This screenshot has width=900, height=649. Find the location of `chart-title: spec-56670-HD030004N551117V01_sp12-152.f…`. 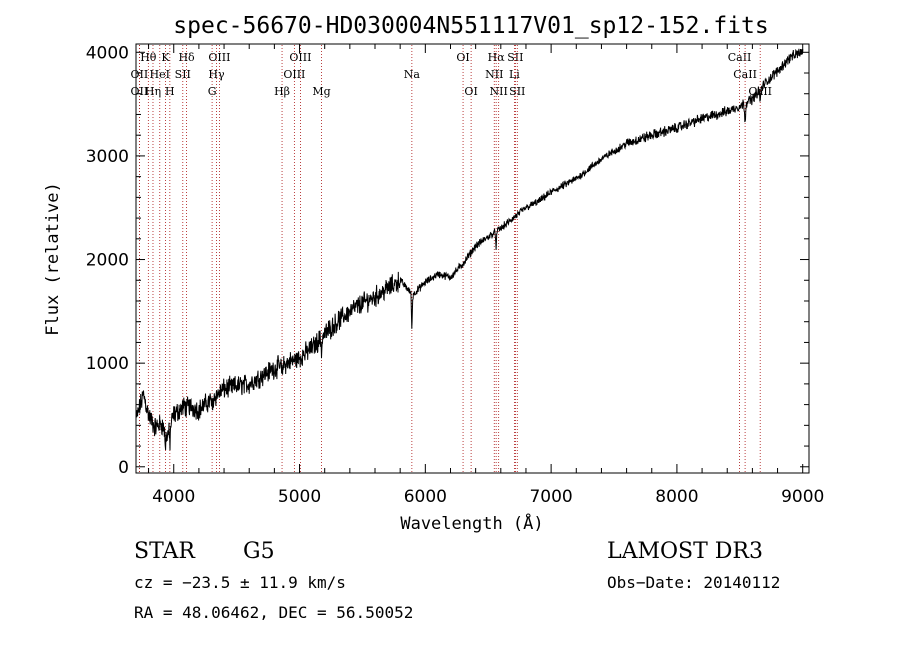

chart-title: spec-56670-HD030004N551117V01_sp12-152.f… is located at coordinates (470, 26).